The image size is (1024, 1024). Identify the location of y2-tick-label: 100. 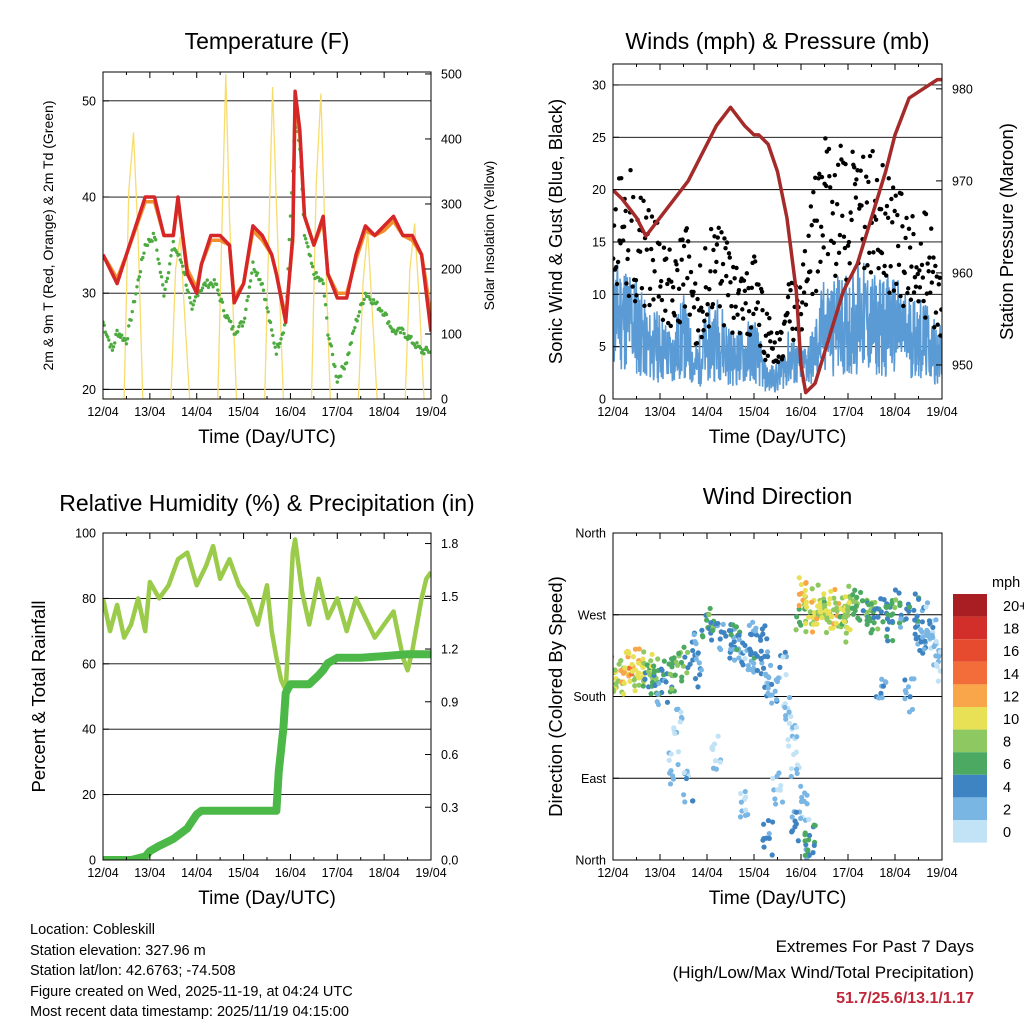
(451, 334).